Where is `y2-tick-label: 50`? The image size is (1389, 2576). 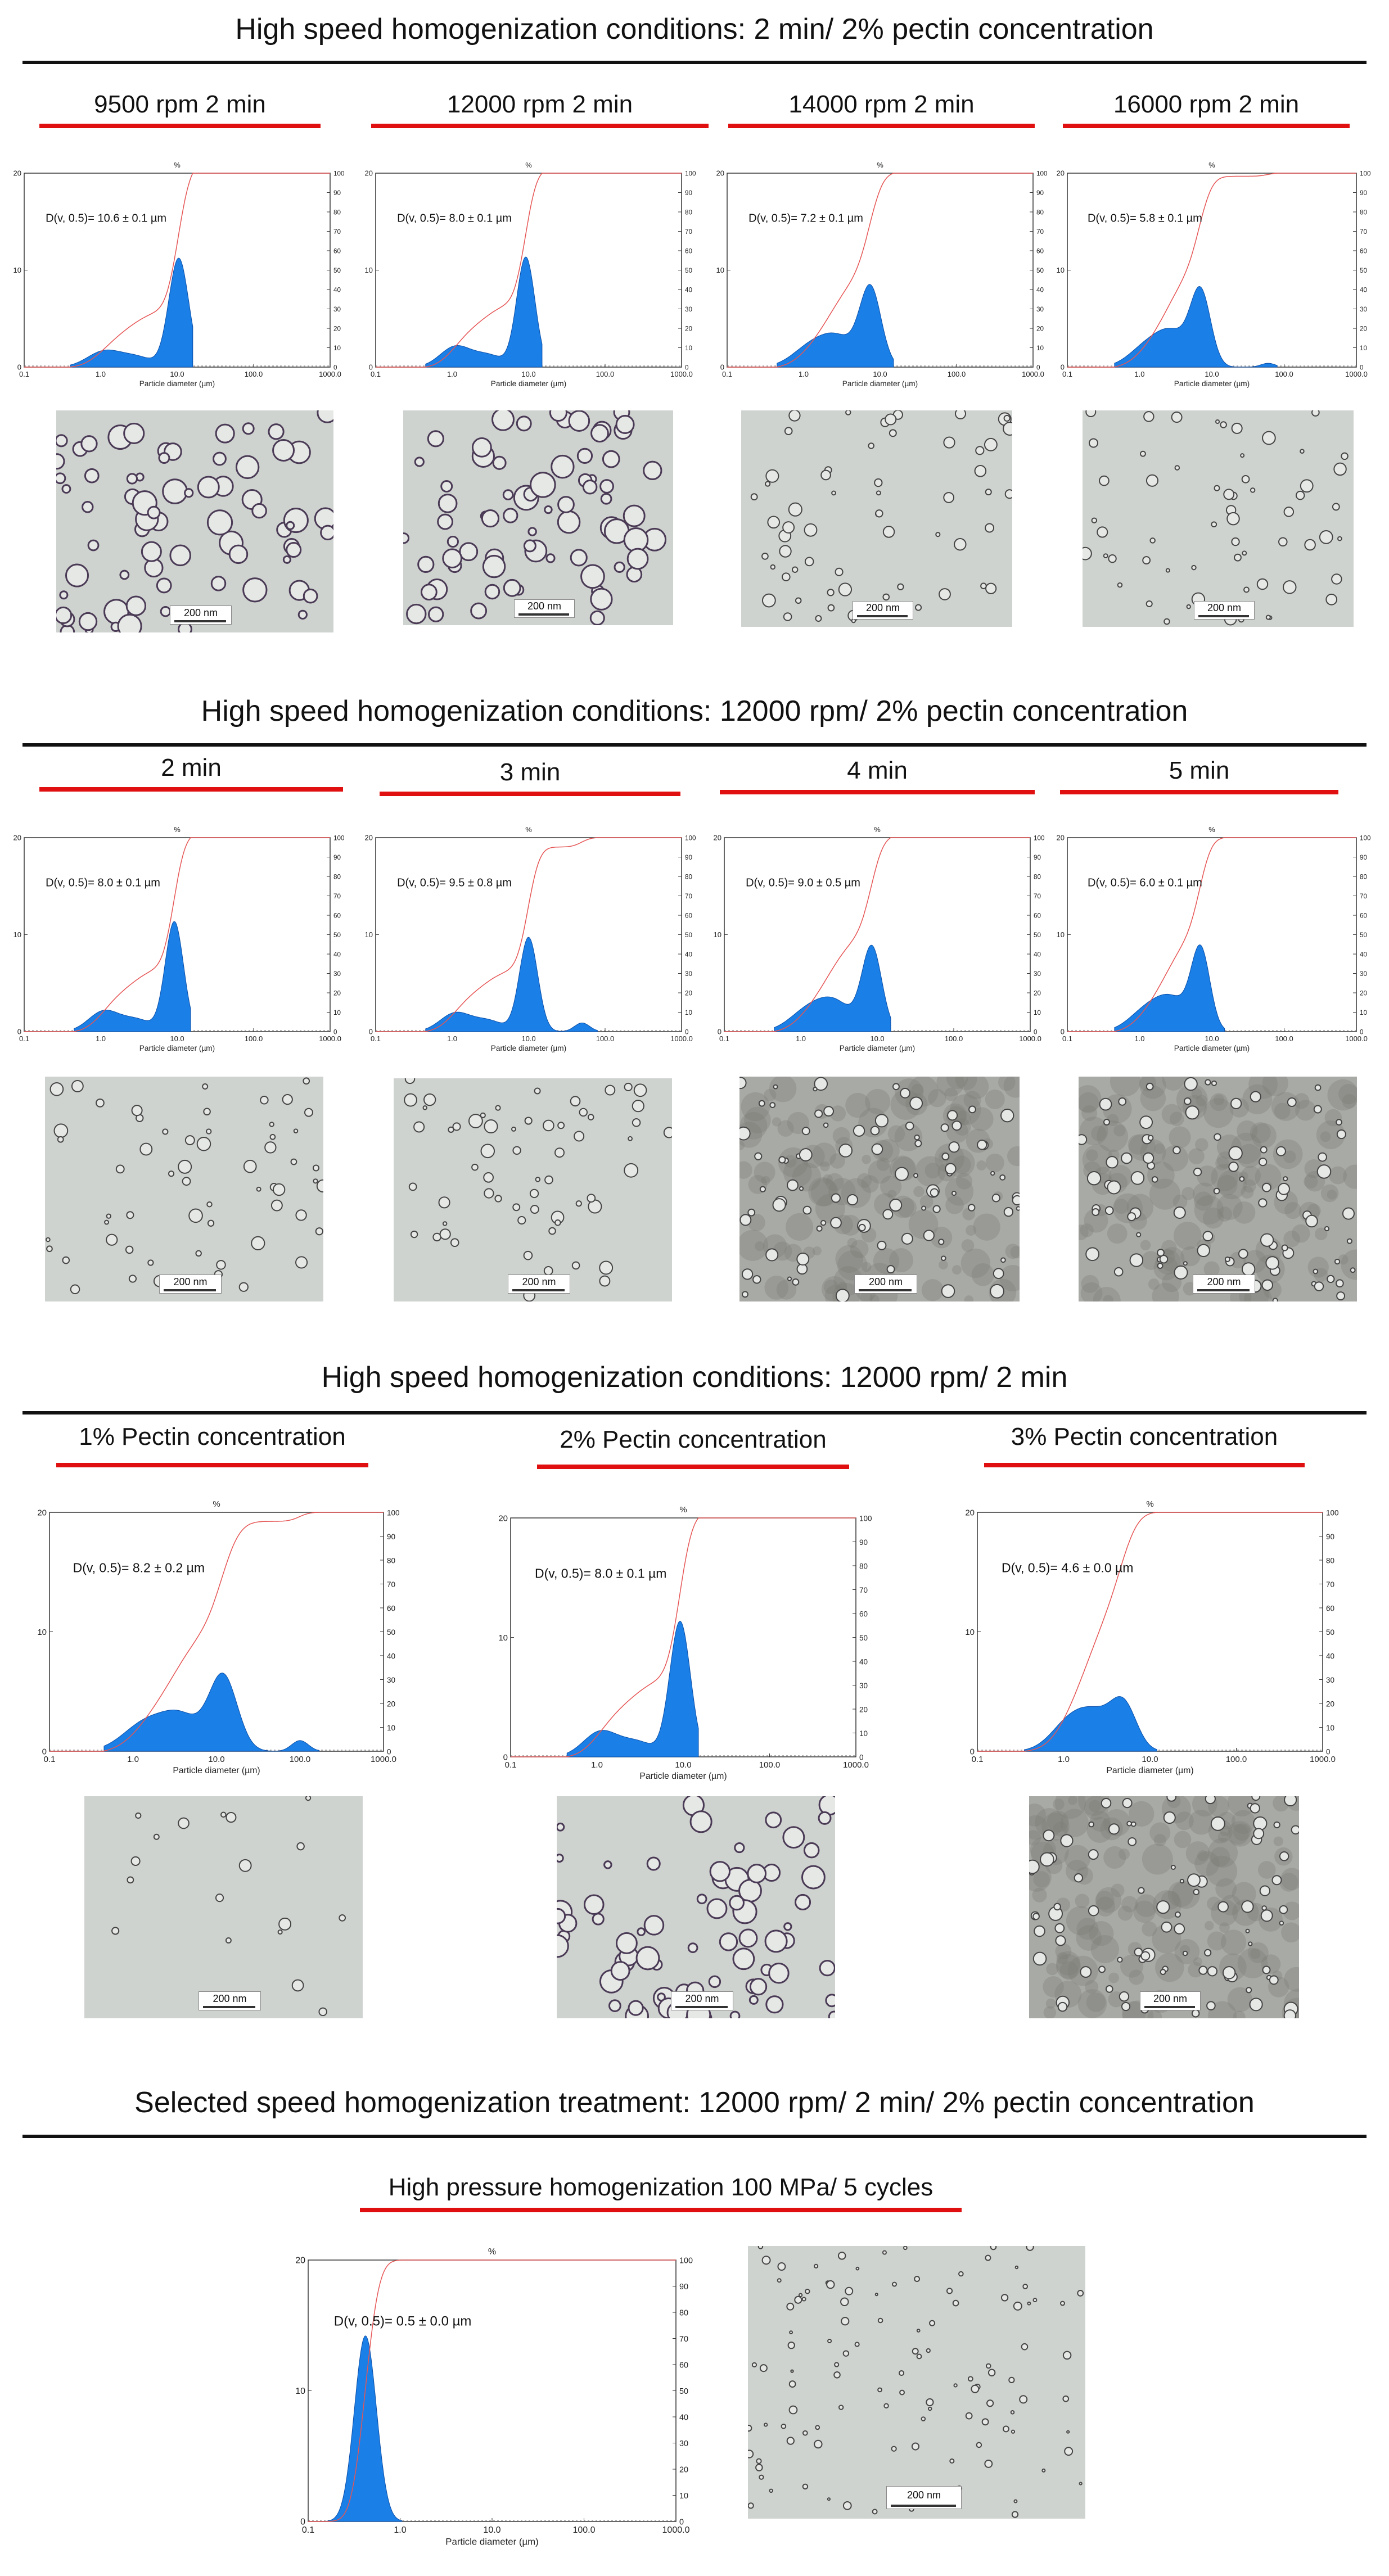 y2-tick-label: 50 is located at coordinates (1330, 1632).